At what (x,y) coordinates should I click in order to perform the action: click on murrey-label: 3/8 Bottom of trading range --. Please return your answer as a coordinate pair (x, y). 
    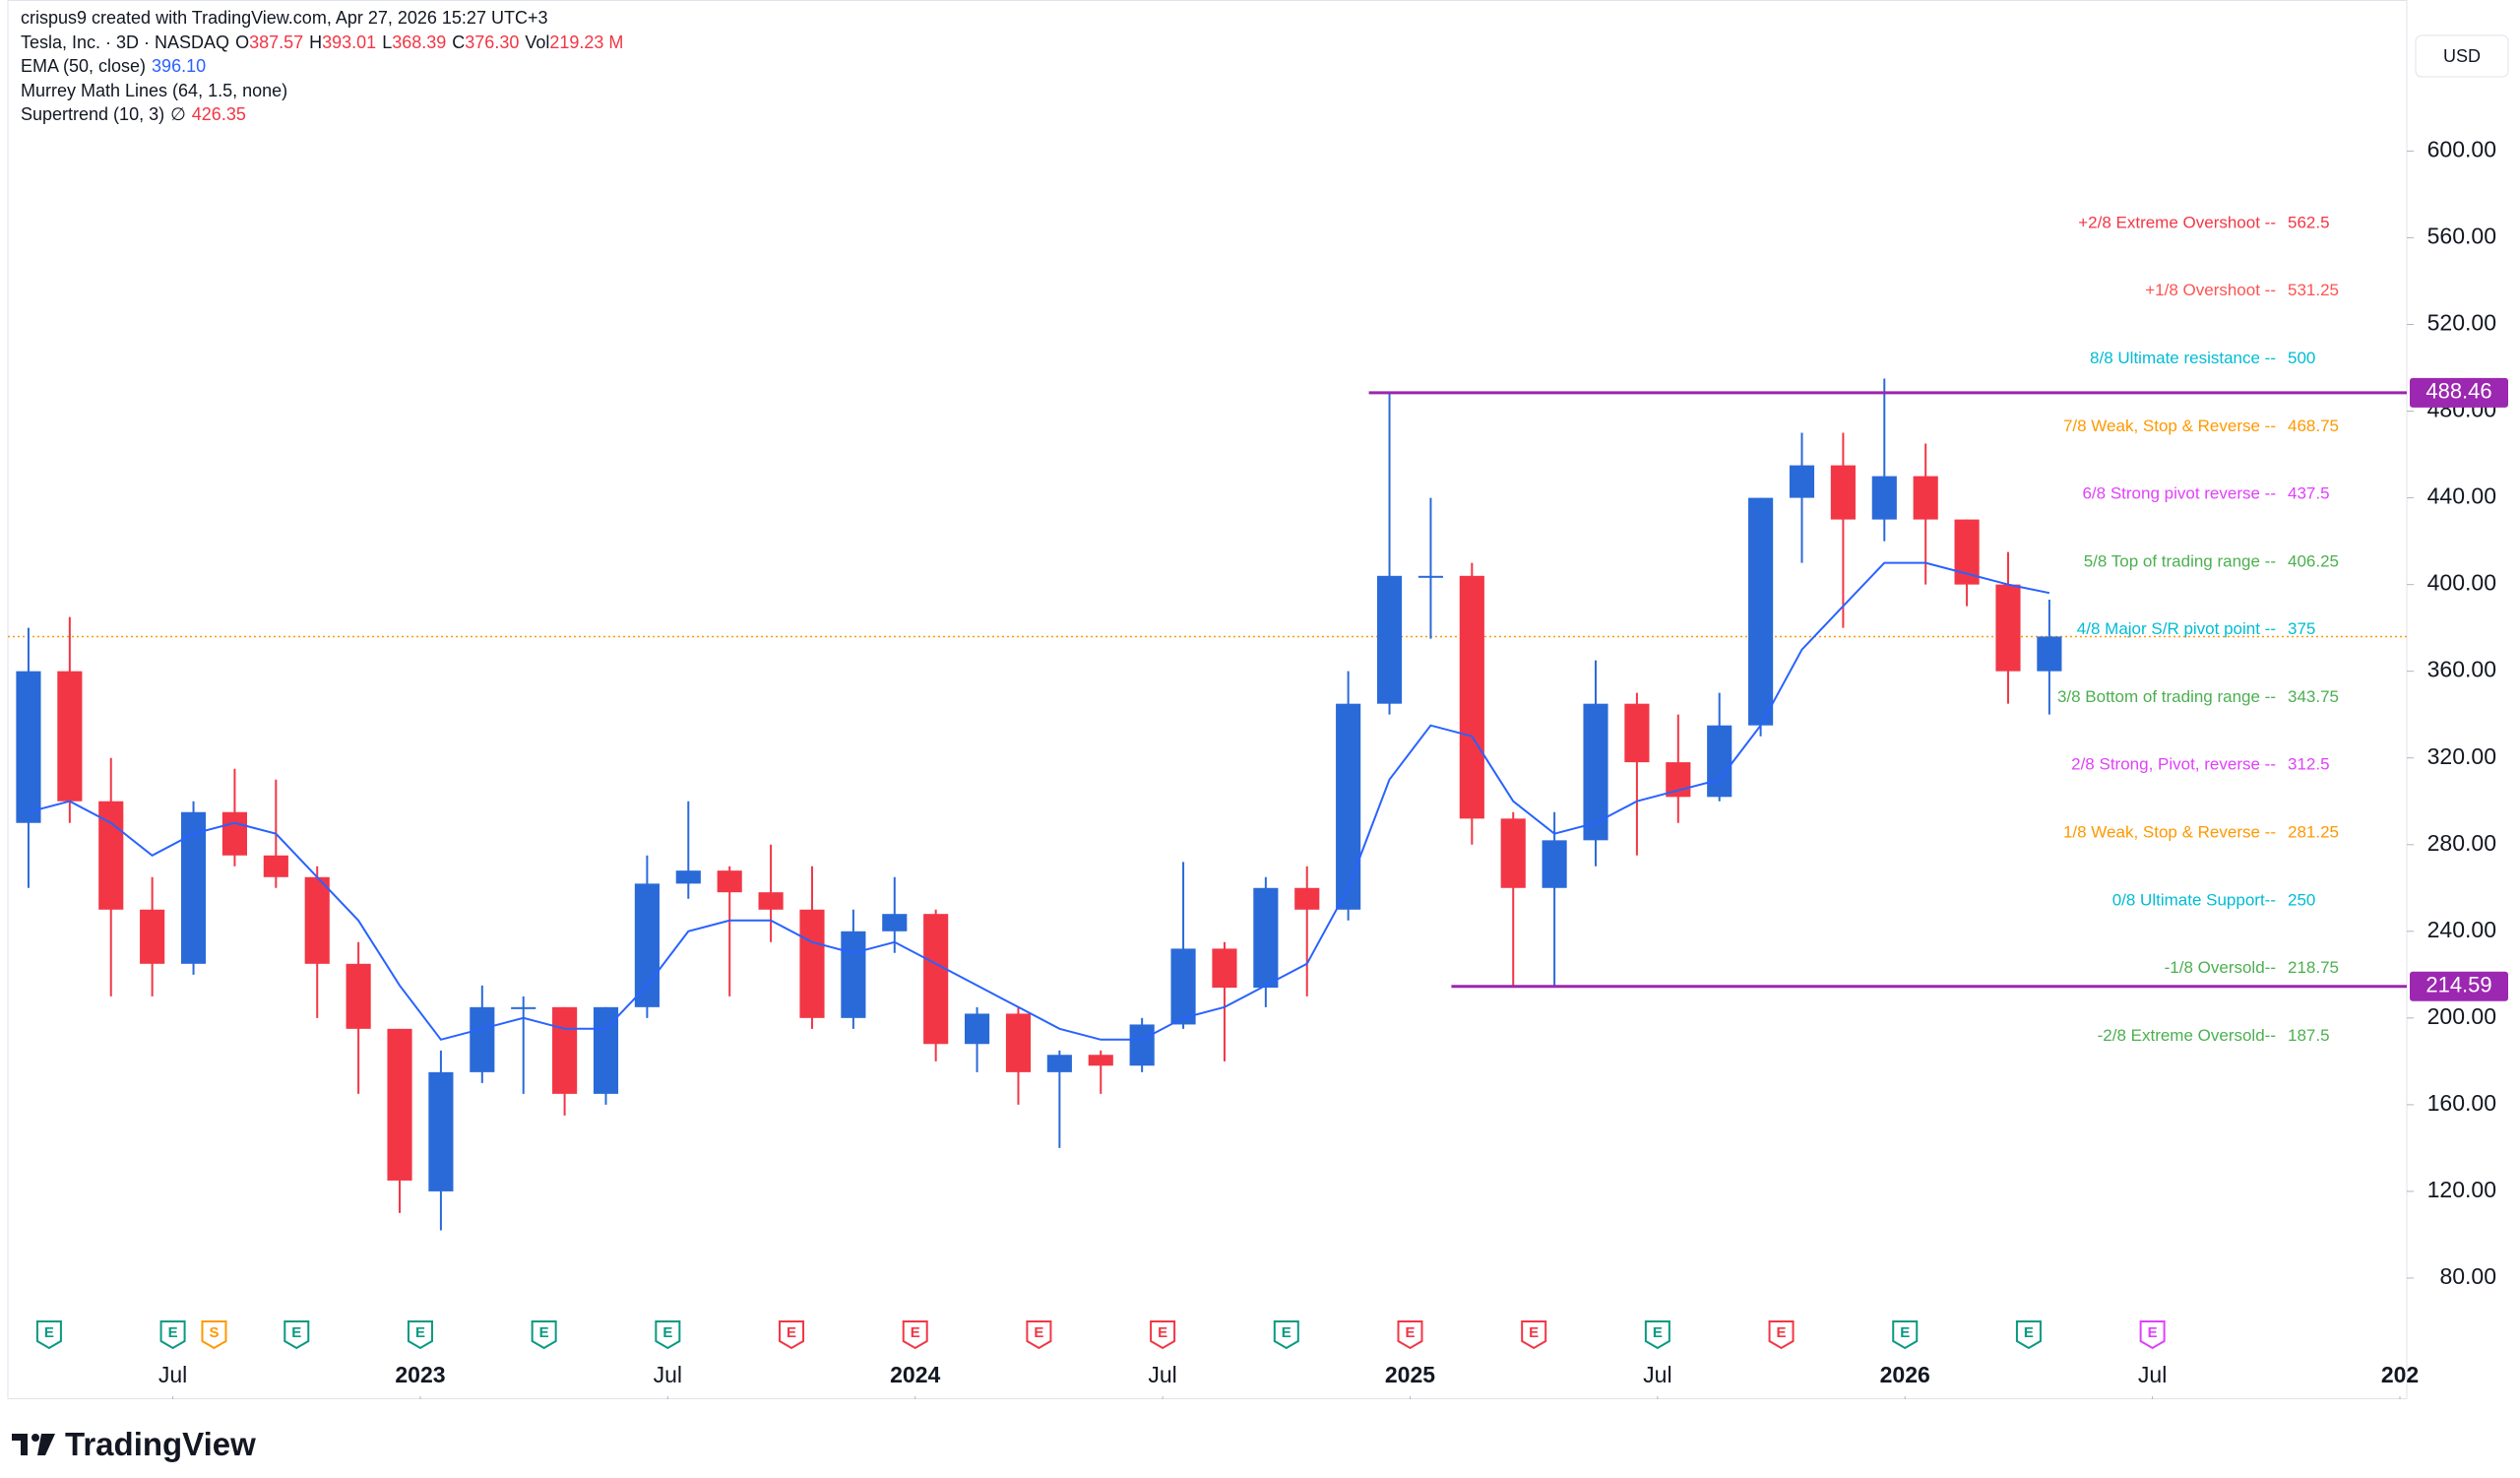
    Looking at the image, I should click on (2166, 696).